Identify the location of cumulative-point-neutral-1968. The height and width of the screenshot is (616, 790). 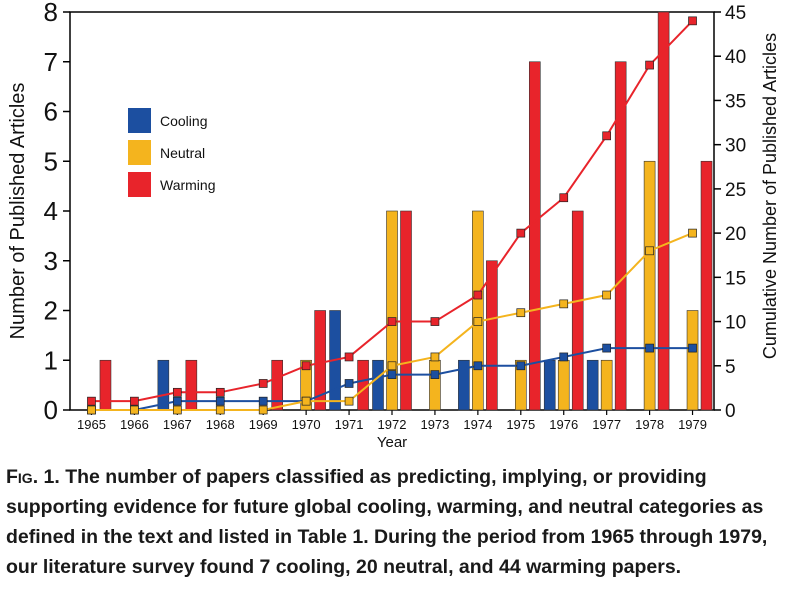
(220, 410).